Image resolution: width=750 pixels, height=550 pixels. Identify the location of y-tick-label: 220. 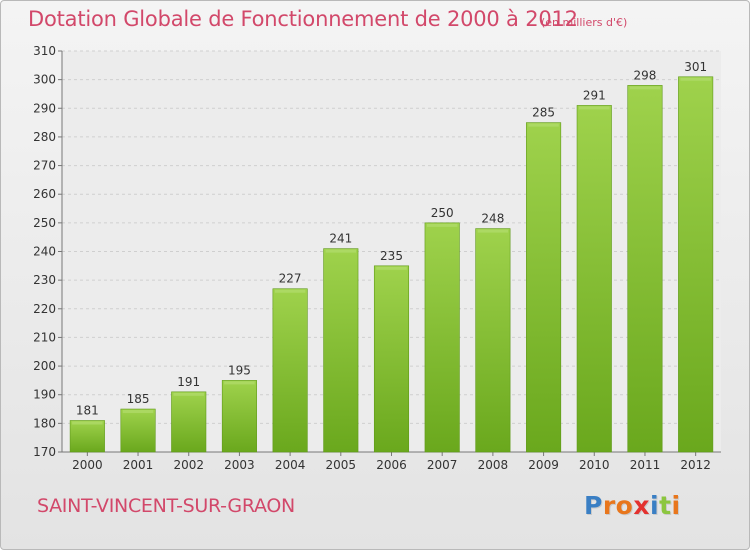
(44, 309).